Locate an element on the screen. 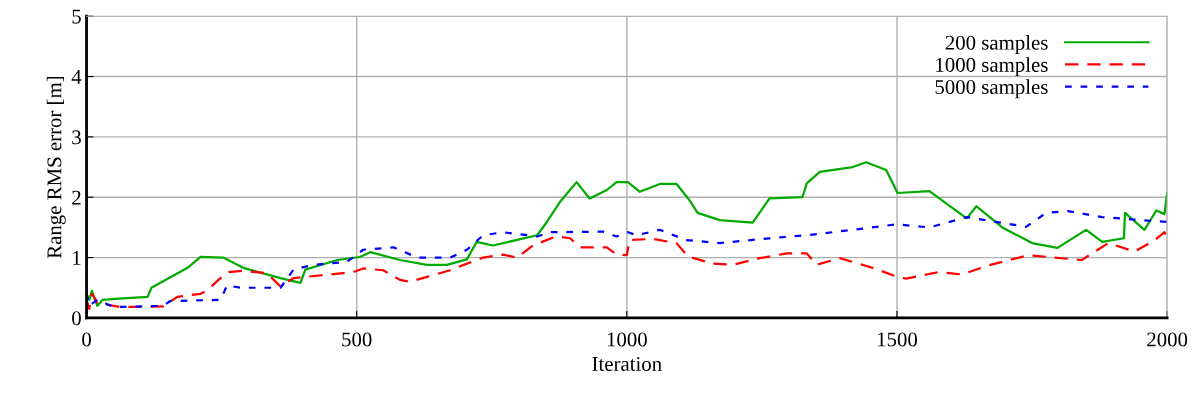 This screenshot has height=405, width=1202. y-tick-label: 5 is located at coordinates (76, 16).